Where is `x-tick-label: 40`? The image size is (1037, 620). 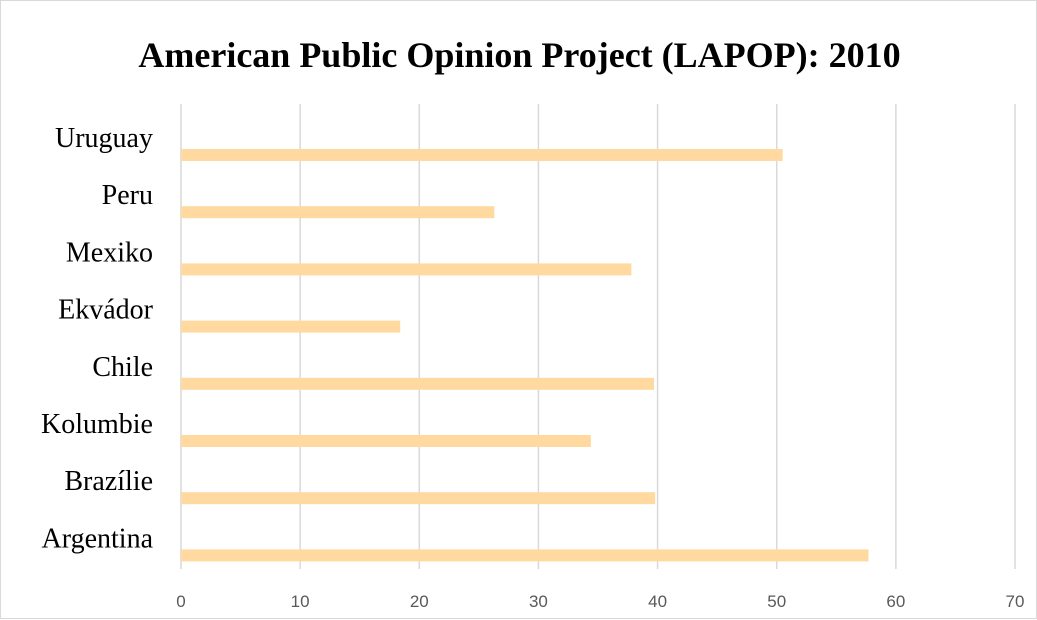 x-tick-label: 40 is located at coordinates (657, 601).